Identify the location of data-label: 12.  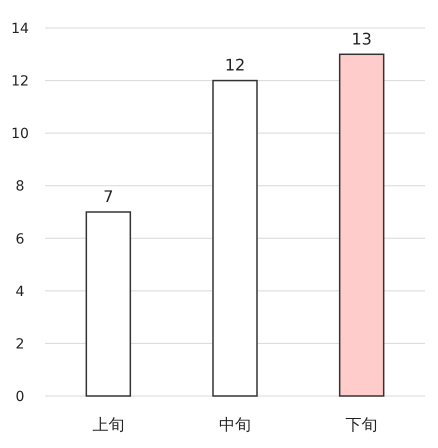
(235, 65).